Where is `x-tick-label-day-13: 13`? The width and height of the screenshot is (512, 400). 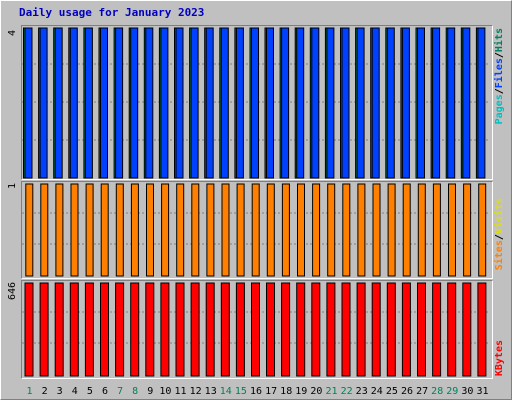
x-tick-label-day-13: 13 is located at coordinates (211, 391).